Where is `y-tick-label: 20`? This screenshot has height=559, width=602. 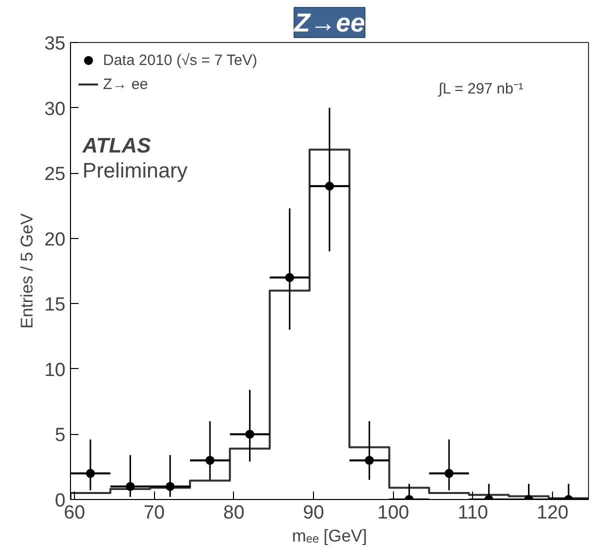
y-tick-label: 20 is located at coordinates (55, 239).